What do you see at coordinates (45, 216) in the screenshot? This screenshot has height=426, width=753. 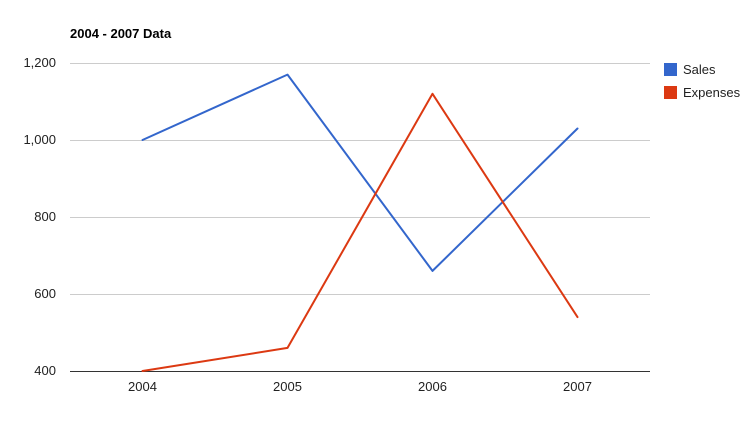 I see `y-tick-label: 800` at bounding box center [45, 216].